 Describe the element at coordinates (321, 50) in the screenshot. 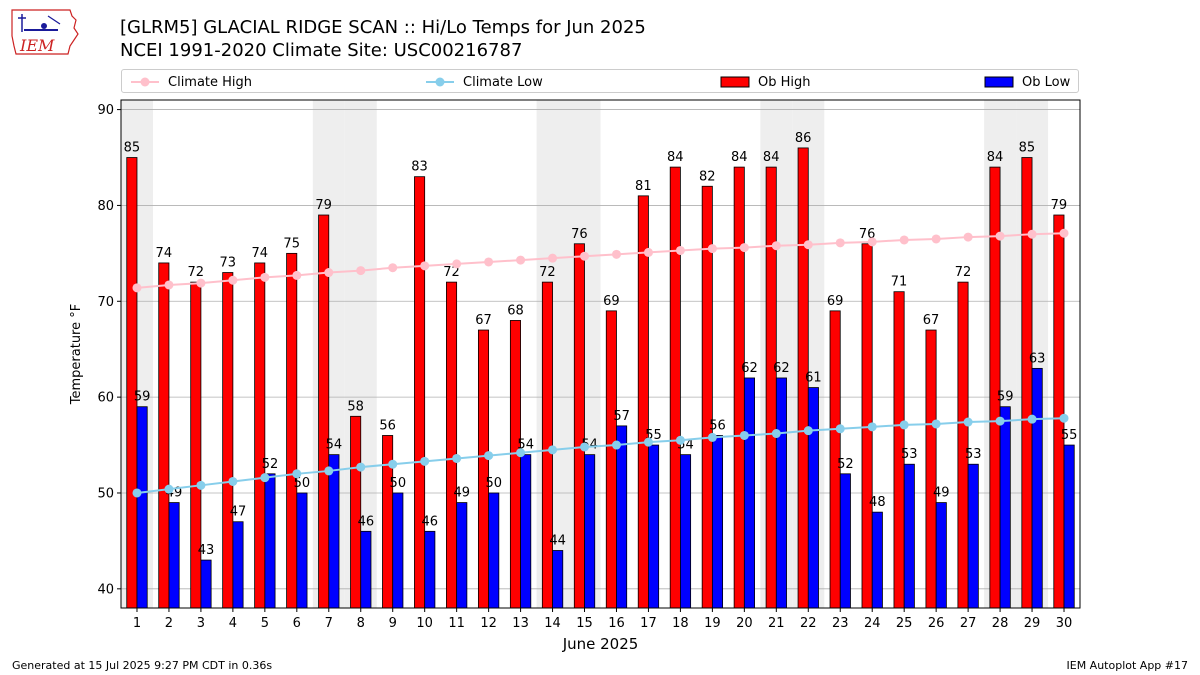

I see `chart-subtitle: NCEI 1991-2020 Climate Site: USC00216787` at that location.